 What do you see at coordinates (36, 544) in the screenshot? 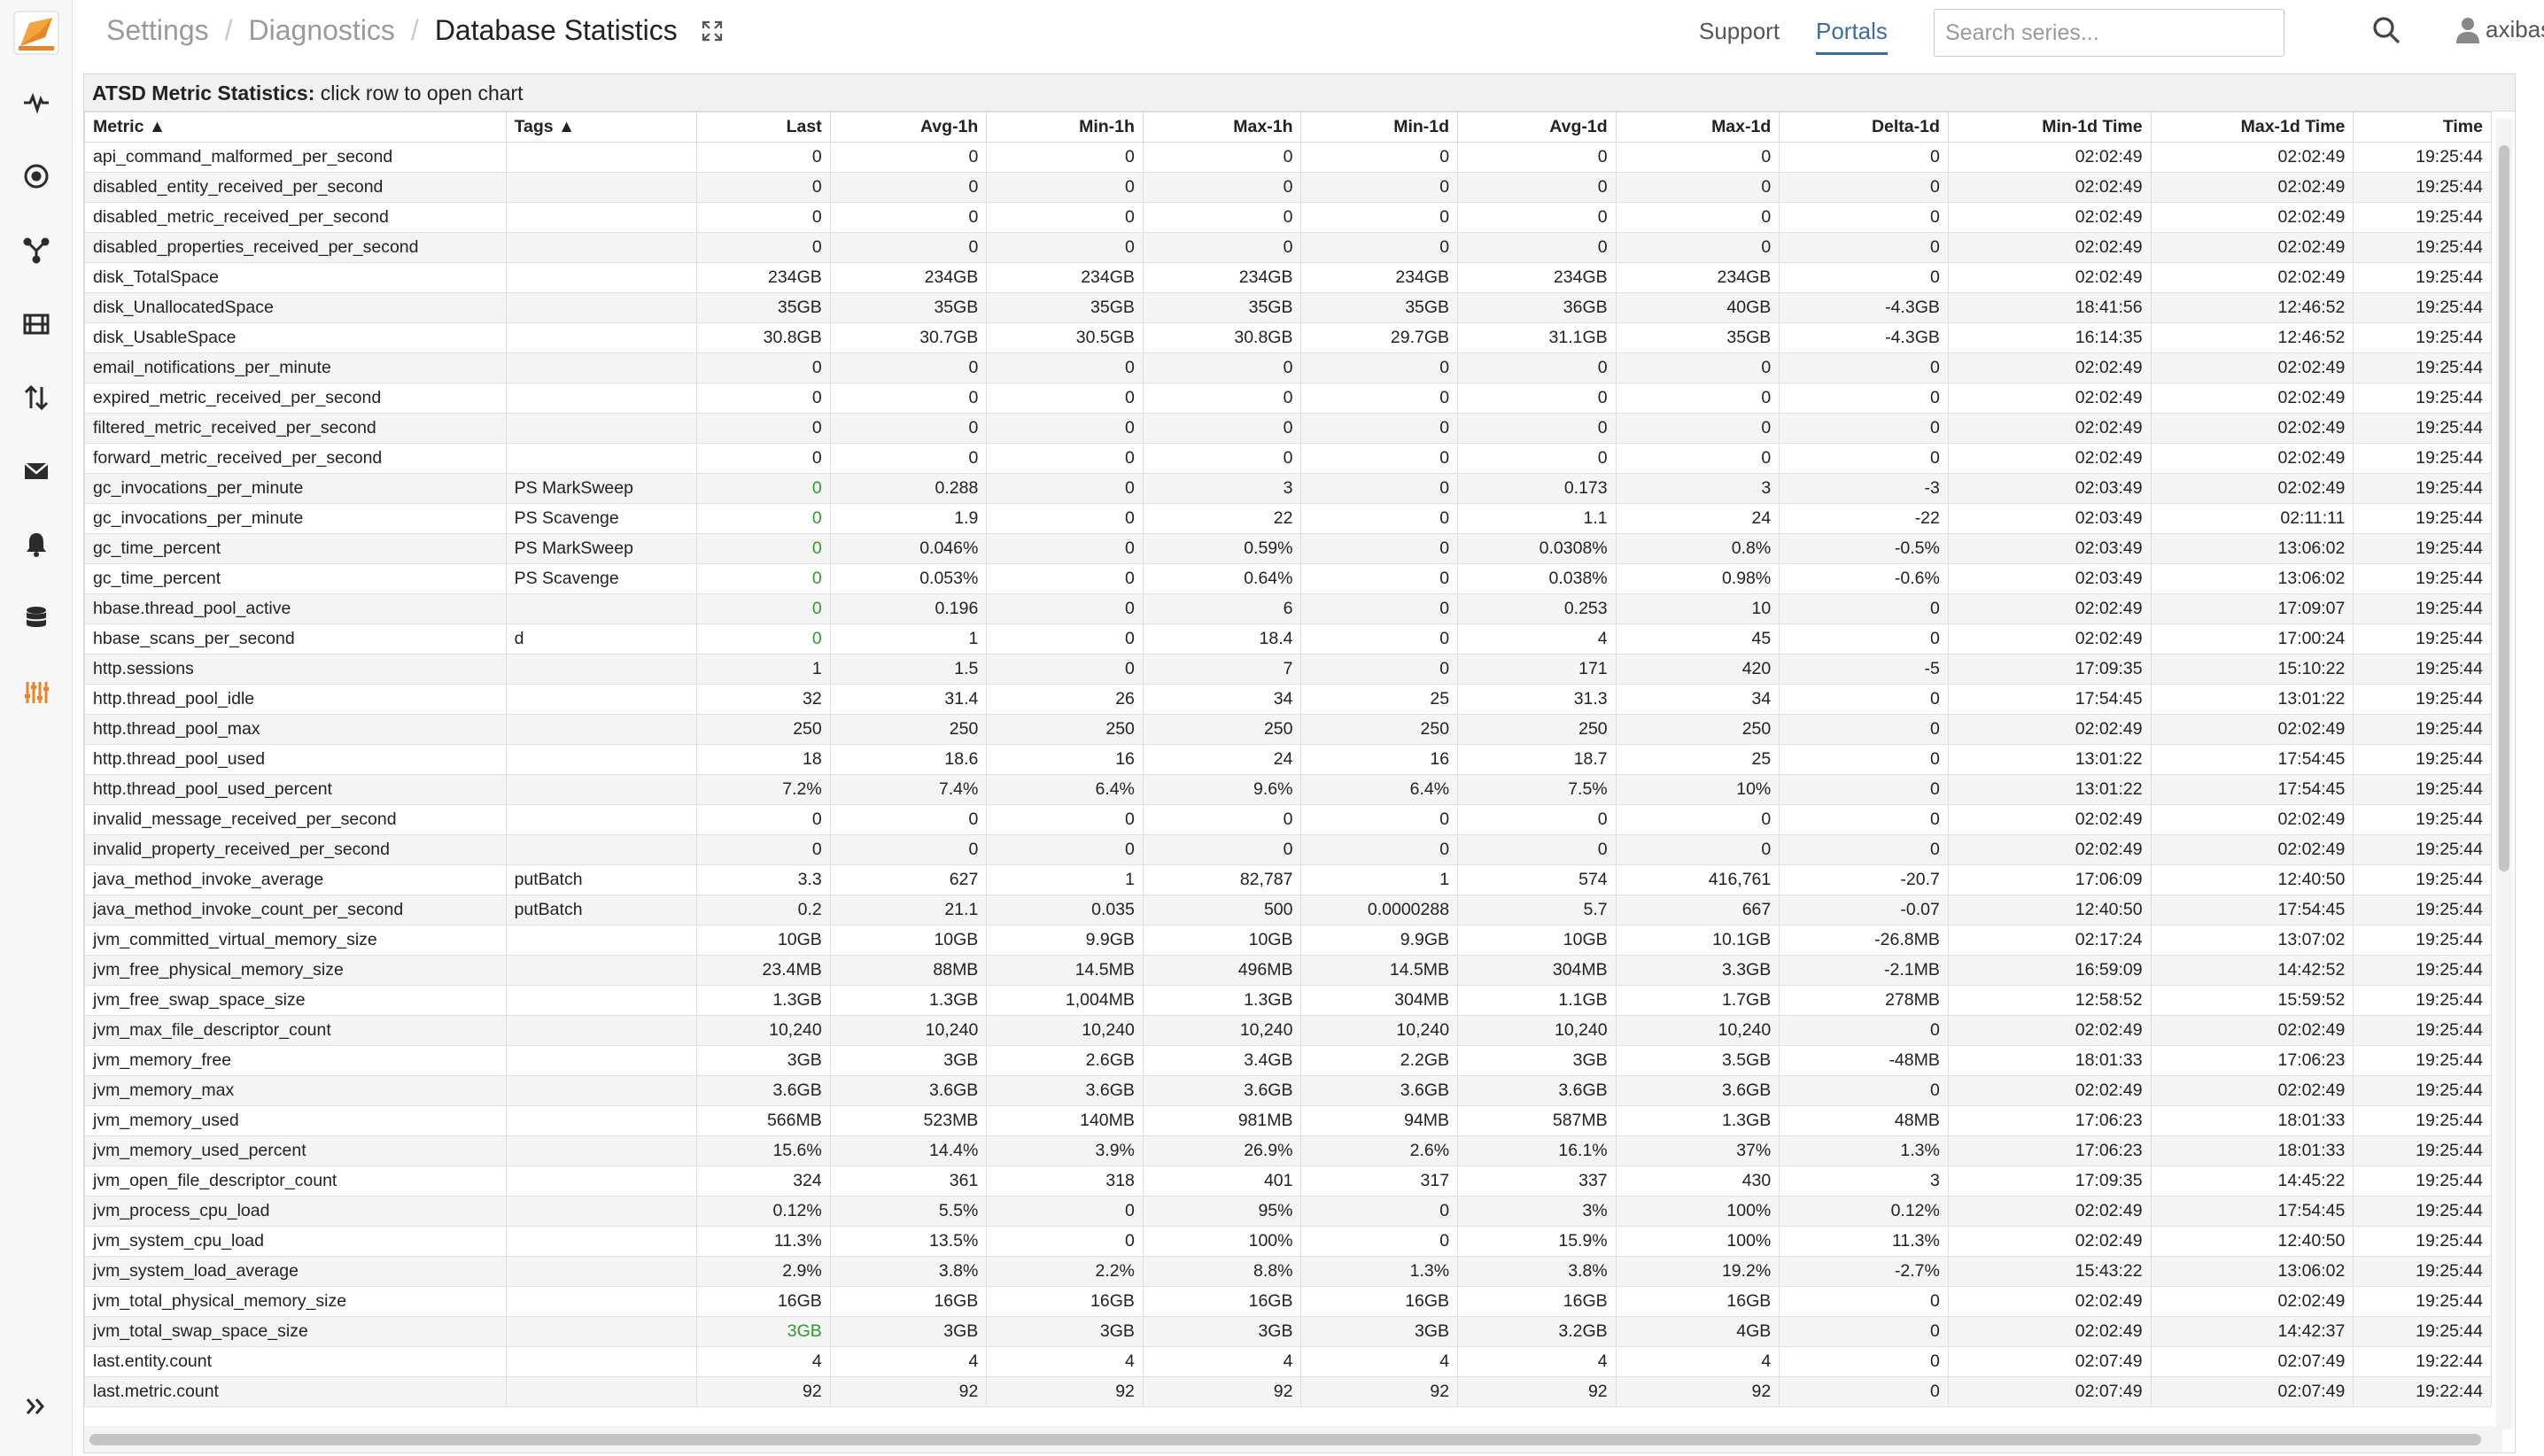
I see `bell-icon` at bounding box center [36, 544].